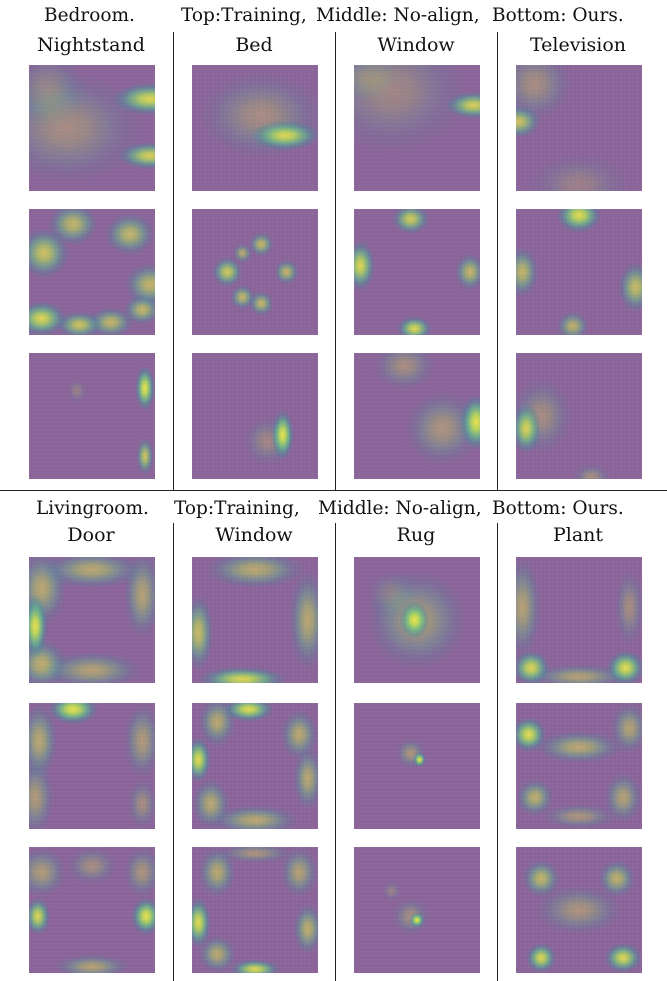  What do you see at coordinates (417, 910) in the screenshot?
I see `heatmap-rug-ours` at bounding box center [417, 910].